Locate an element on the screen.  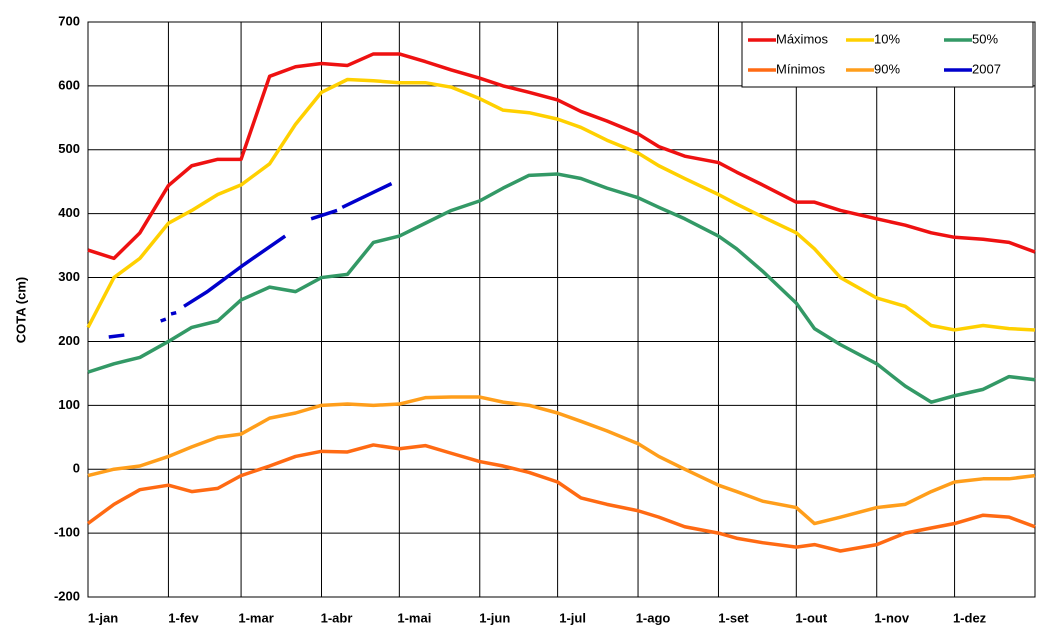
x-tick-label: 1-ago is located at coordinates (653, 617).